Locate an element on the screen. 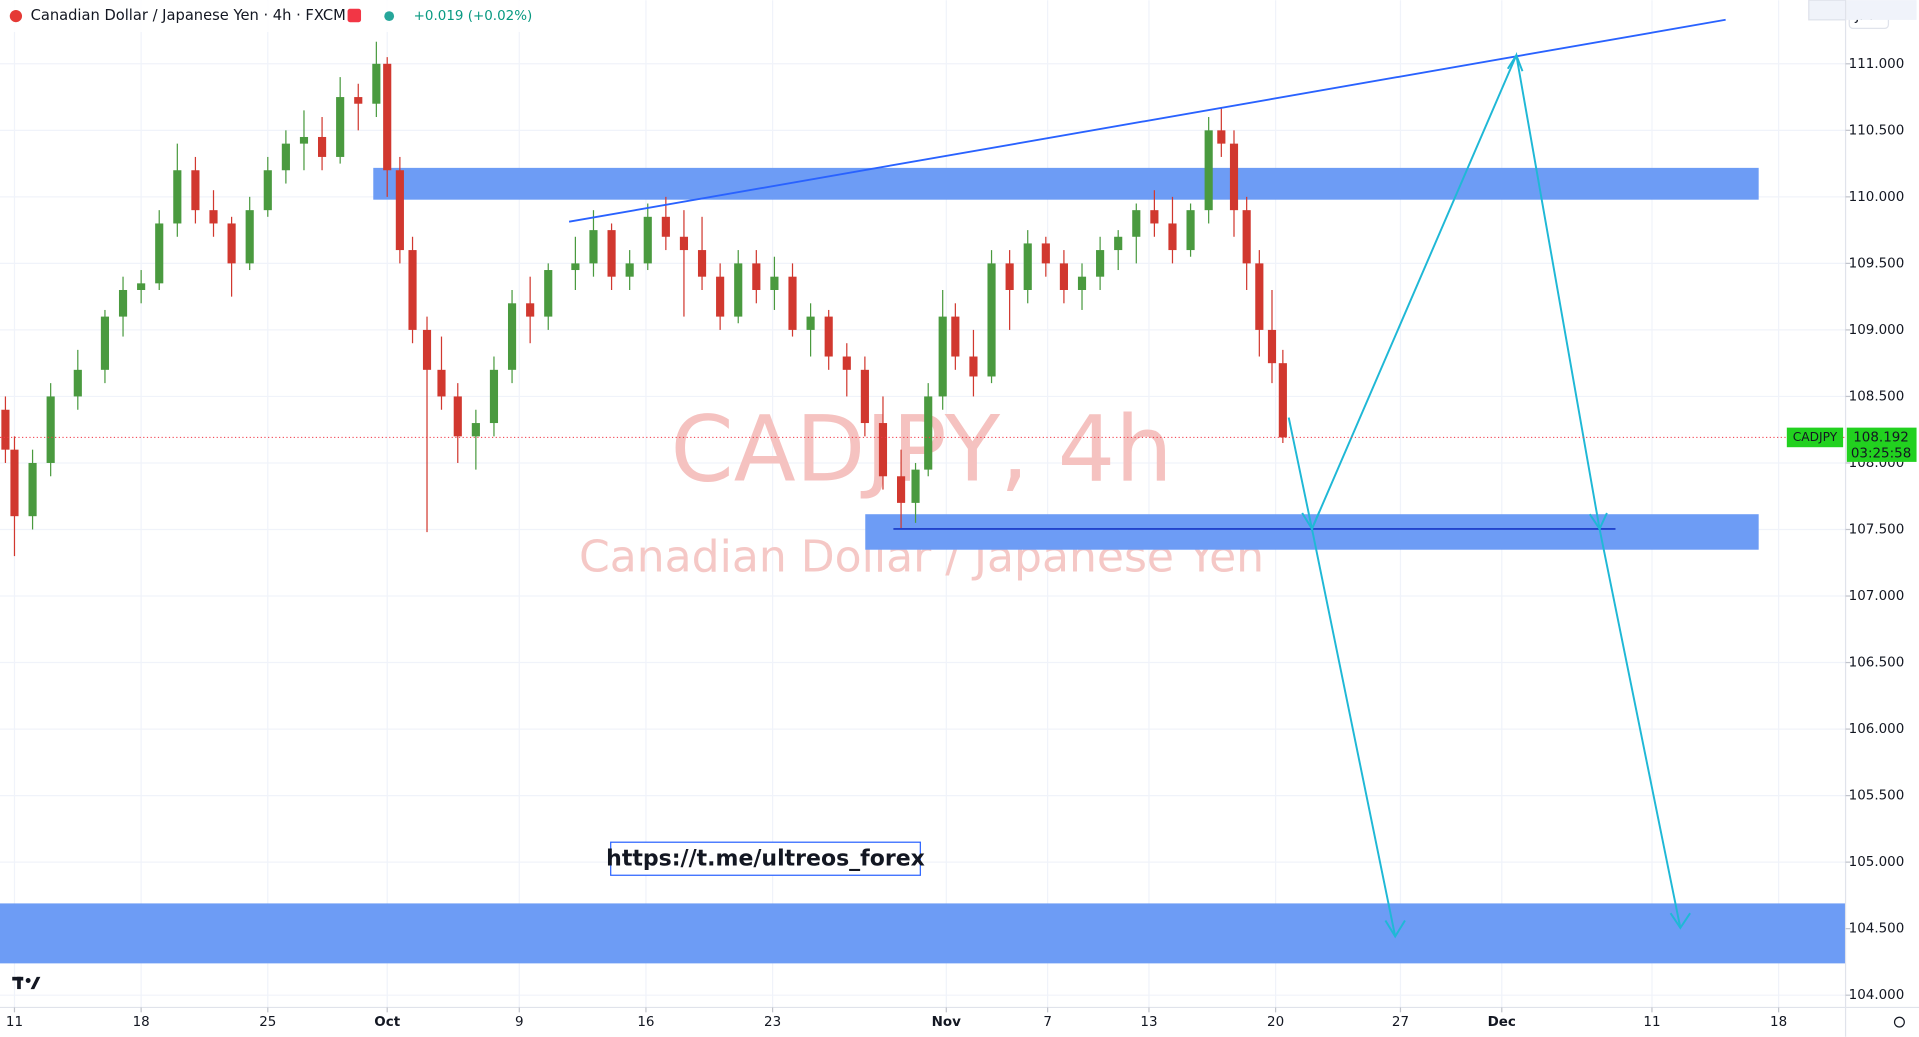 The height and width of the screenshot is (1037, 1919). x-tick-label: 13 is located at coordinates (1148, 1022).